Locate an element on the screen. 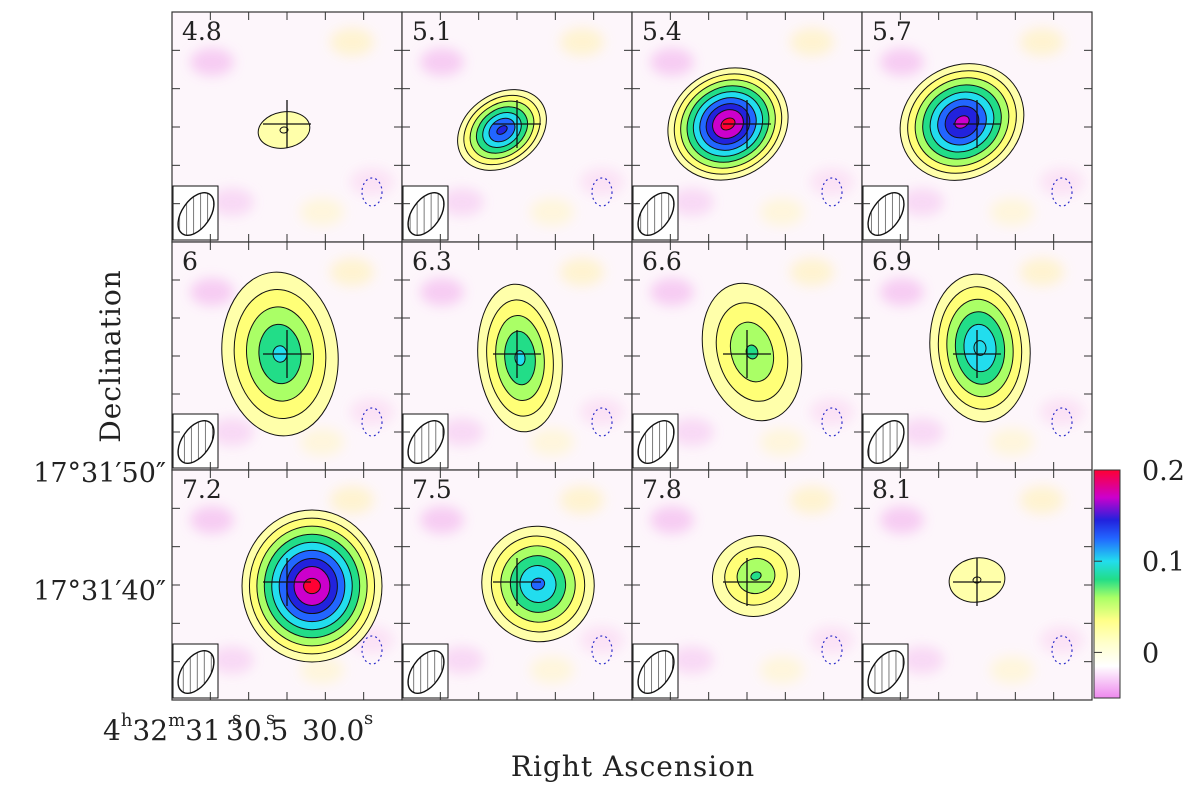 The image size is (1200, 792). panel-velocity-label: 6 is located at coordinates (190, 261).